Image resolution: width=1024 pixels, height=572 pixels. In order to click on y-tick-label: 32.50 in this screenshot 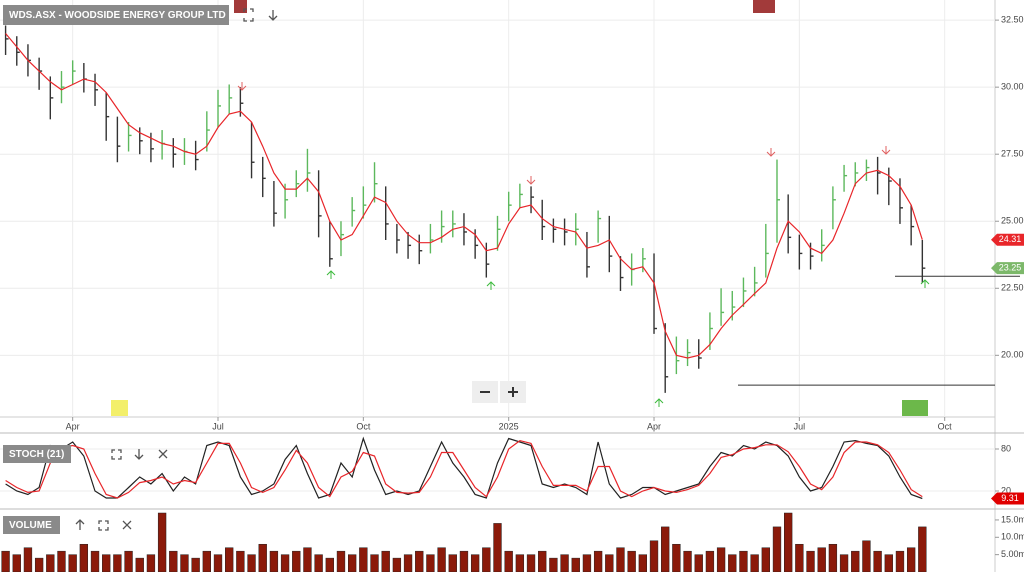, I will do `click(1012, 19)`.